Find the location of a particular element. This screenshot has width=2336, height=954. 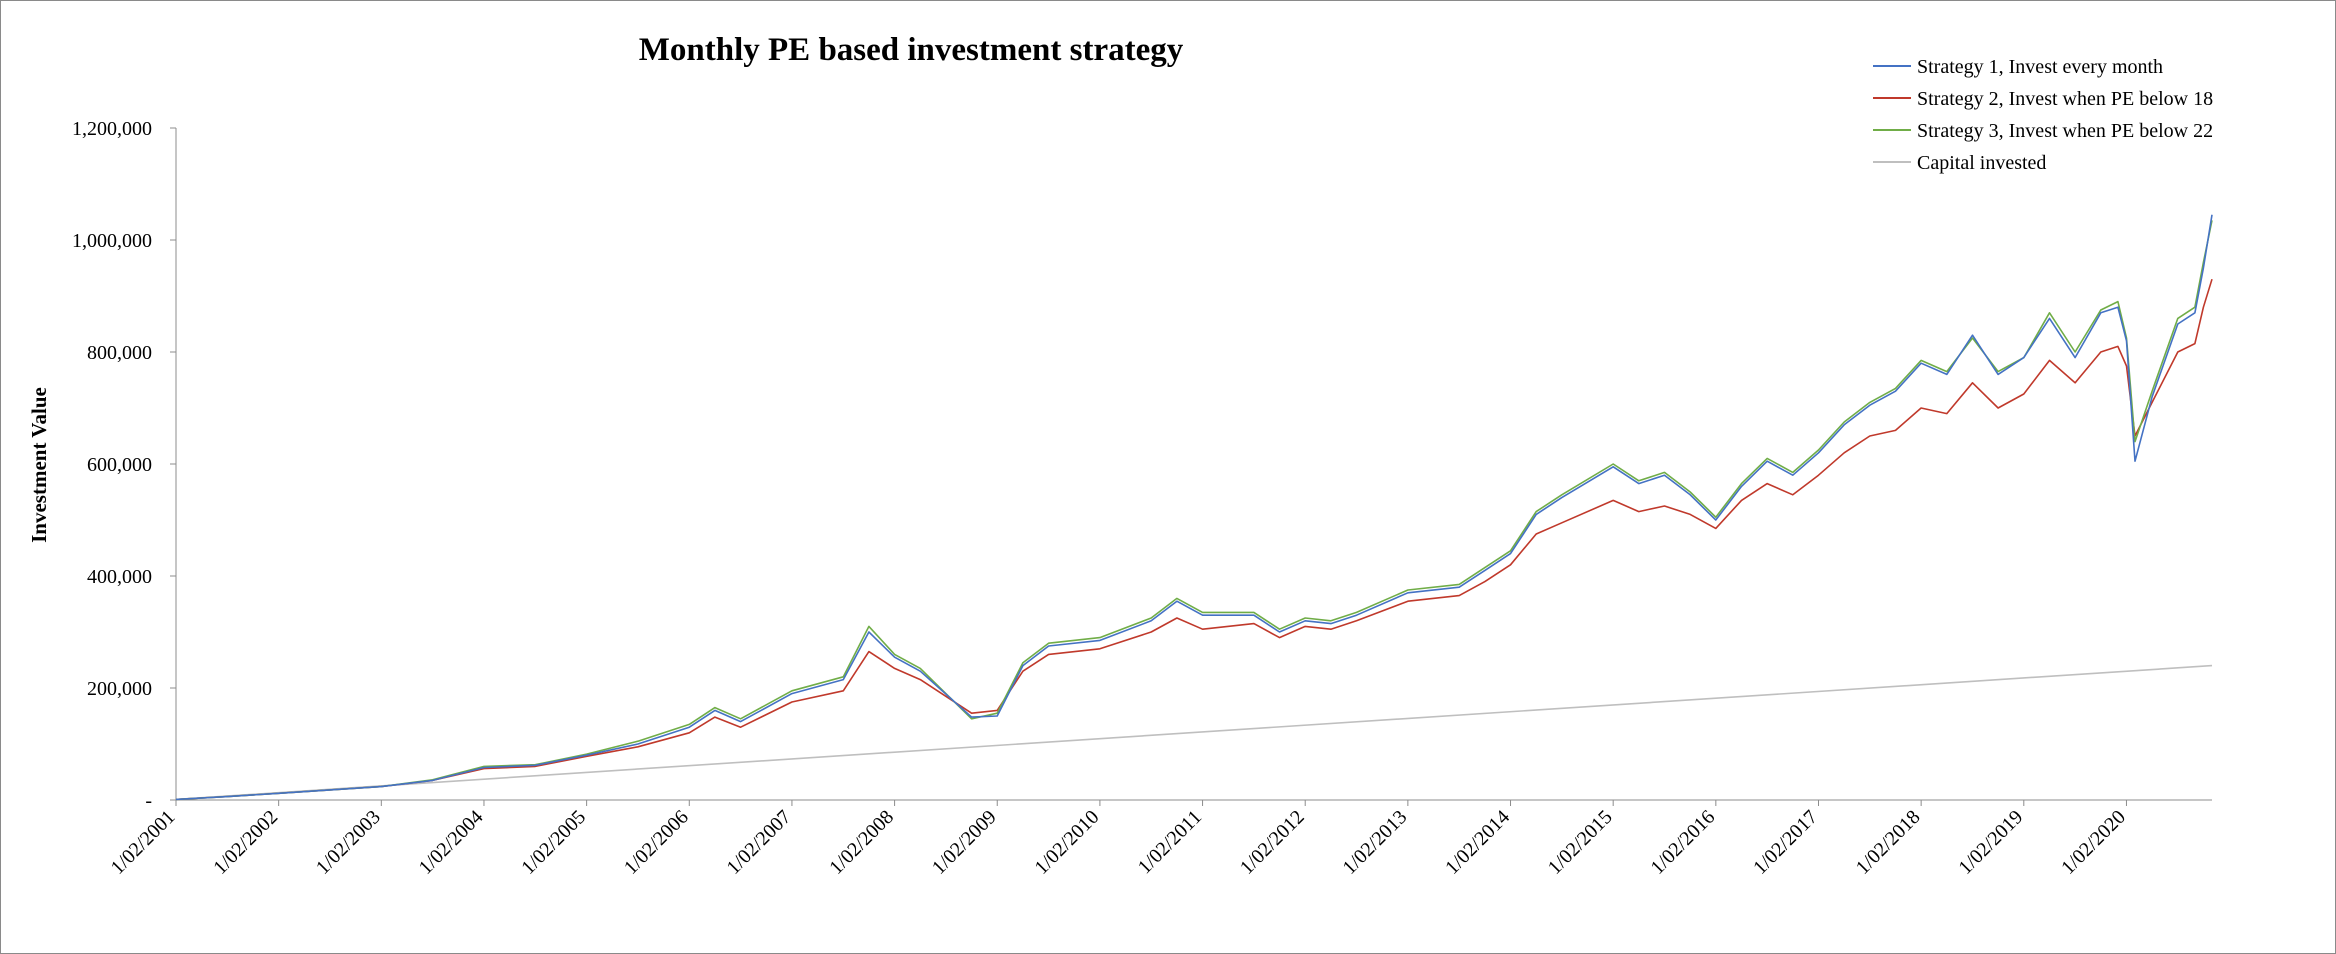

x-tick-label: 1/02/2010 is located at coordinates (1067, 842).